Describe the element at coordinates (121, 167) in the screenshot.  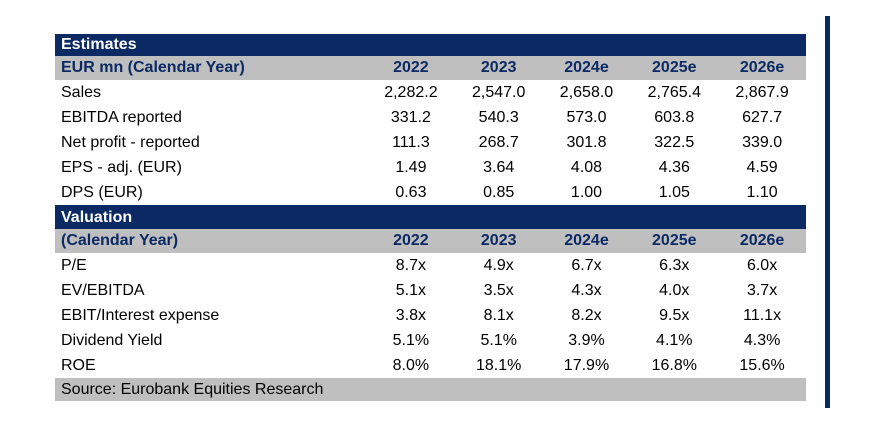
I see `row-label: EPS - adj. (EUR)` at that location.